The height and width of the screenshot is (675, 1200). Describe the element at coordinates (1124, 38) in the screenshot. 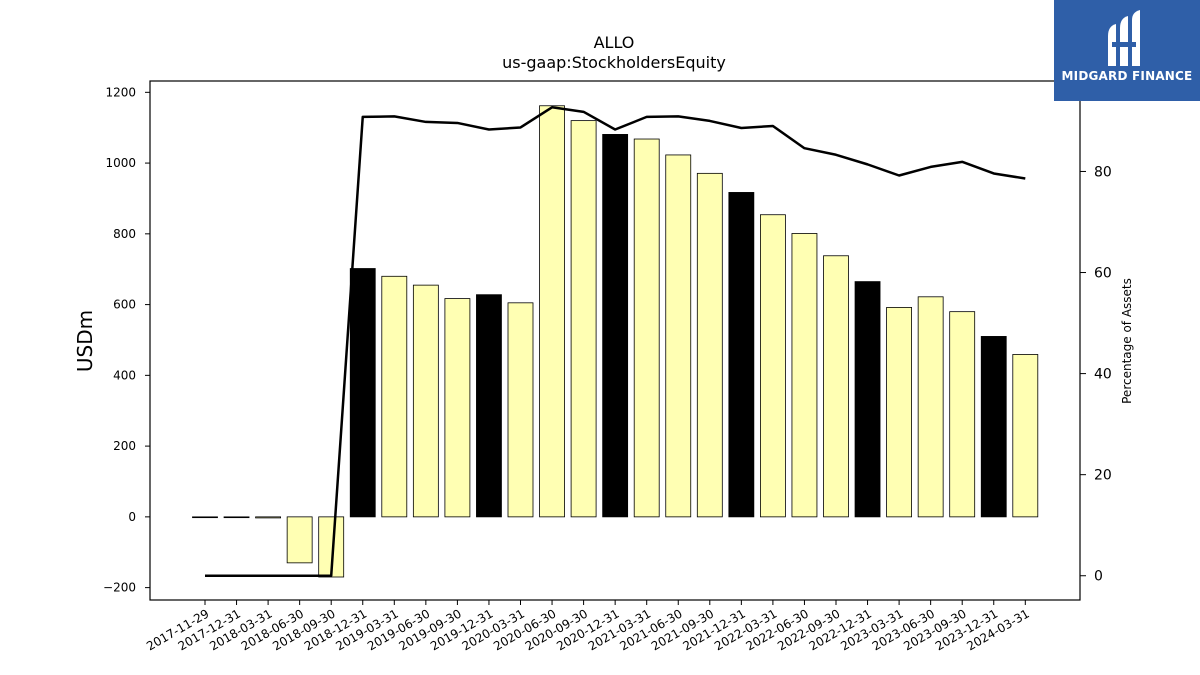

I see `logo-mark-icon` at that location.